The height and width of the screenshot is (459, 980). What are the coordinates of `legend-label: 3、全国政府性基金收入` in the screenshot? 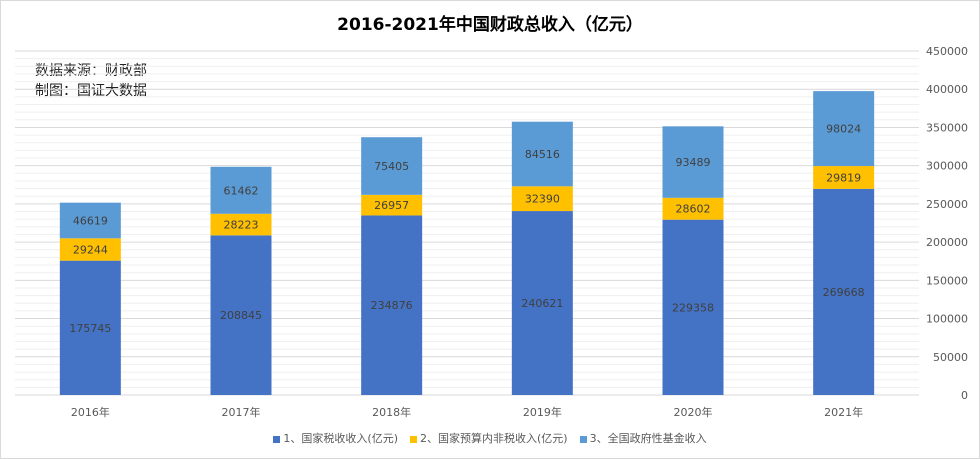 It's located at (648, 438).